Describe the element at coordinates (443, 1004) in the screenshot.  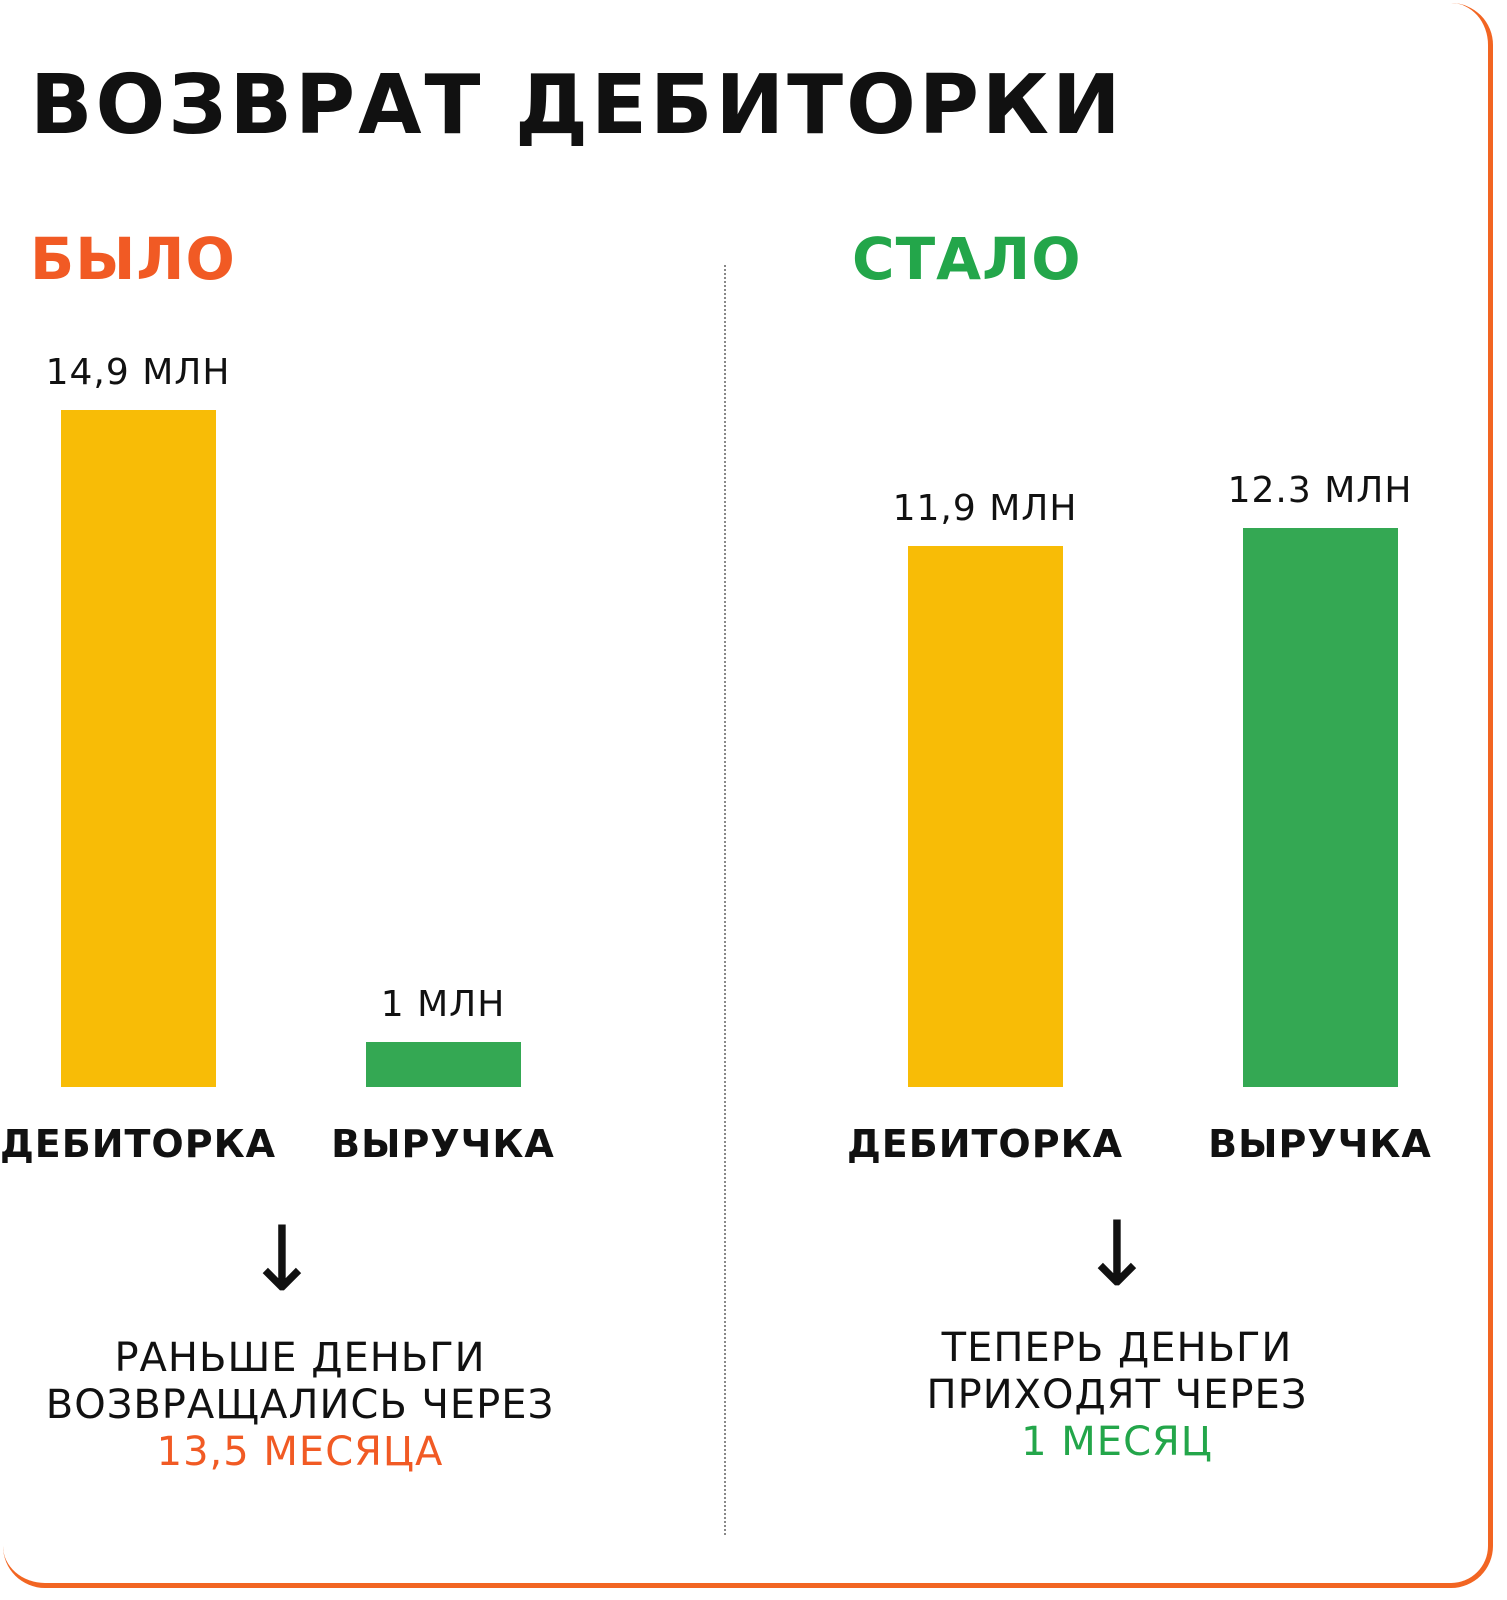
I see `bar-value-label: 1 МЛН` at that location.